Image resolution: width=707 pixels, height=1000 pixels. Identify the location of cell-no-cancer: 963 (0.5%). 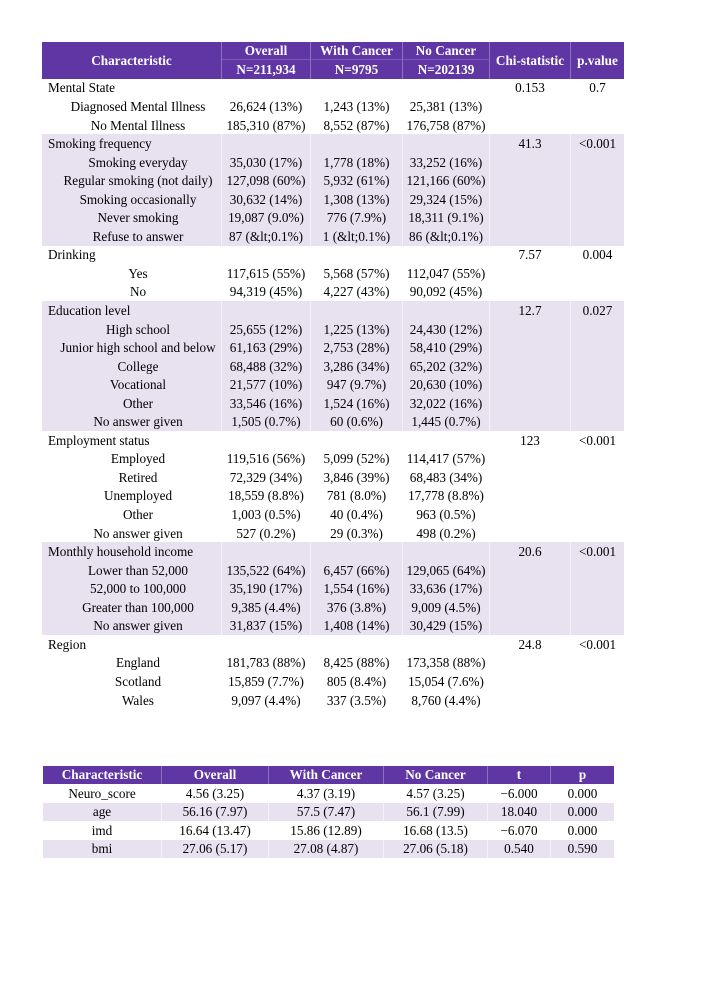
(446, 514).